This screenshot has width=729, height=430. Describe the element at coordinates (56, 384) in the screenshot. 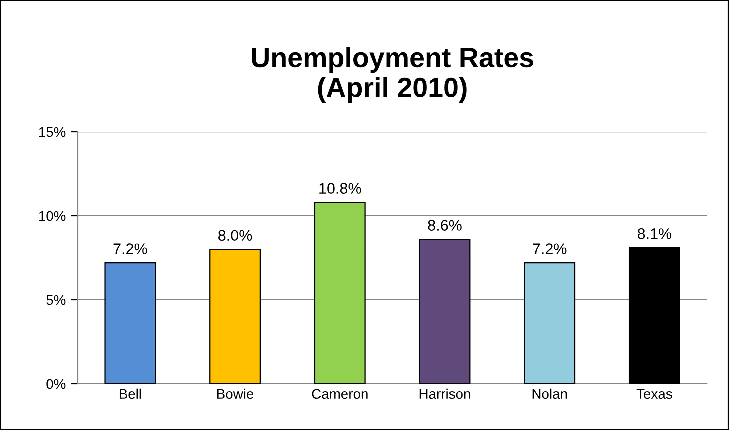

I see `y-tick-label: 0%` at that location.